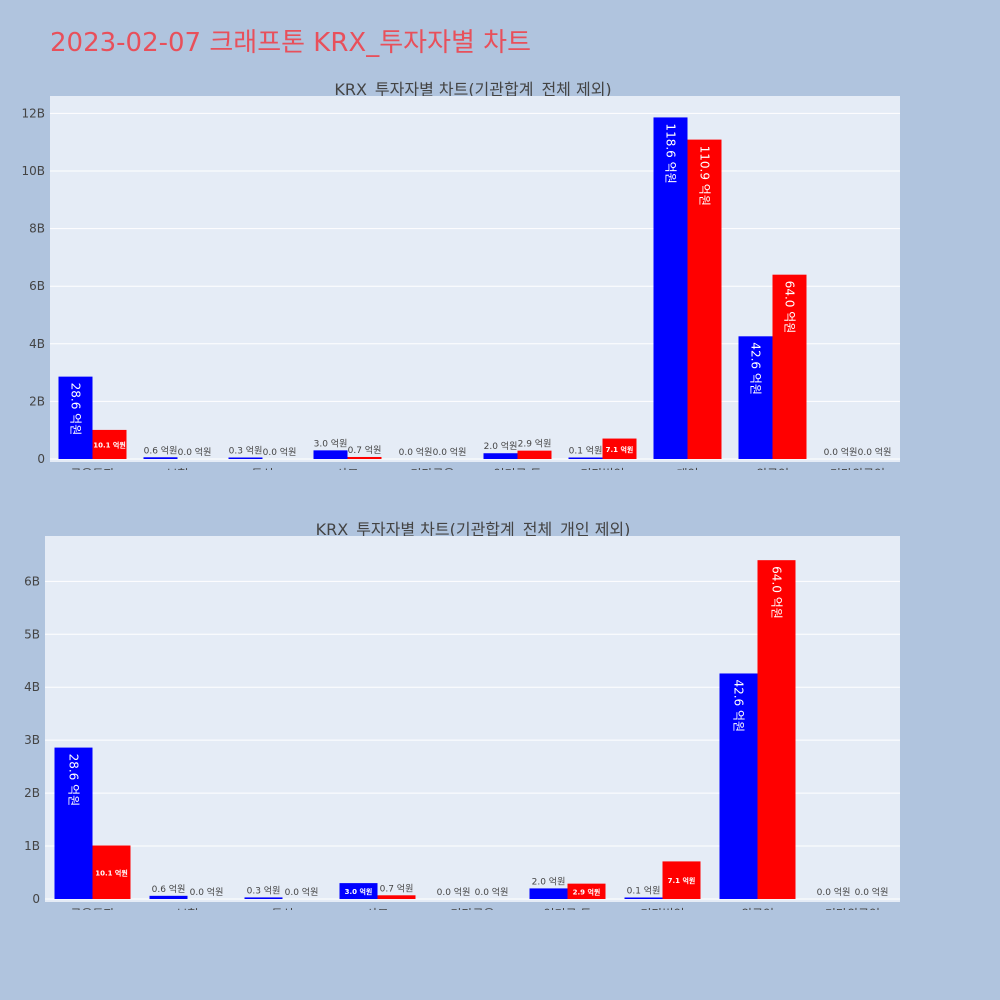  Describe the element at coordinates (37, 229) in the screenshot. I see `y-tick-label: 8B` at that location.